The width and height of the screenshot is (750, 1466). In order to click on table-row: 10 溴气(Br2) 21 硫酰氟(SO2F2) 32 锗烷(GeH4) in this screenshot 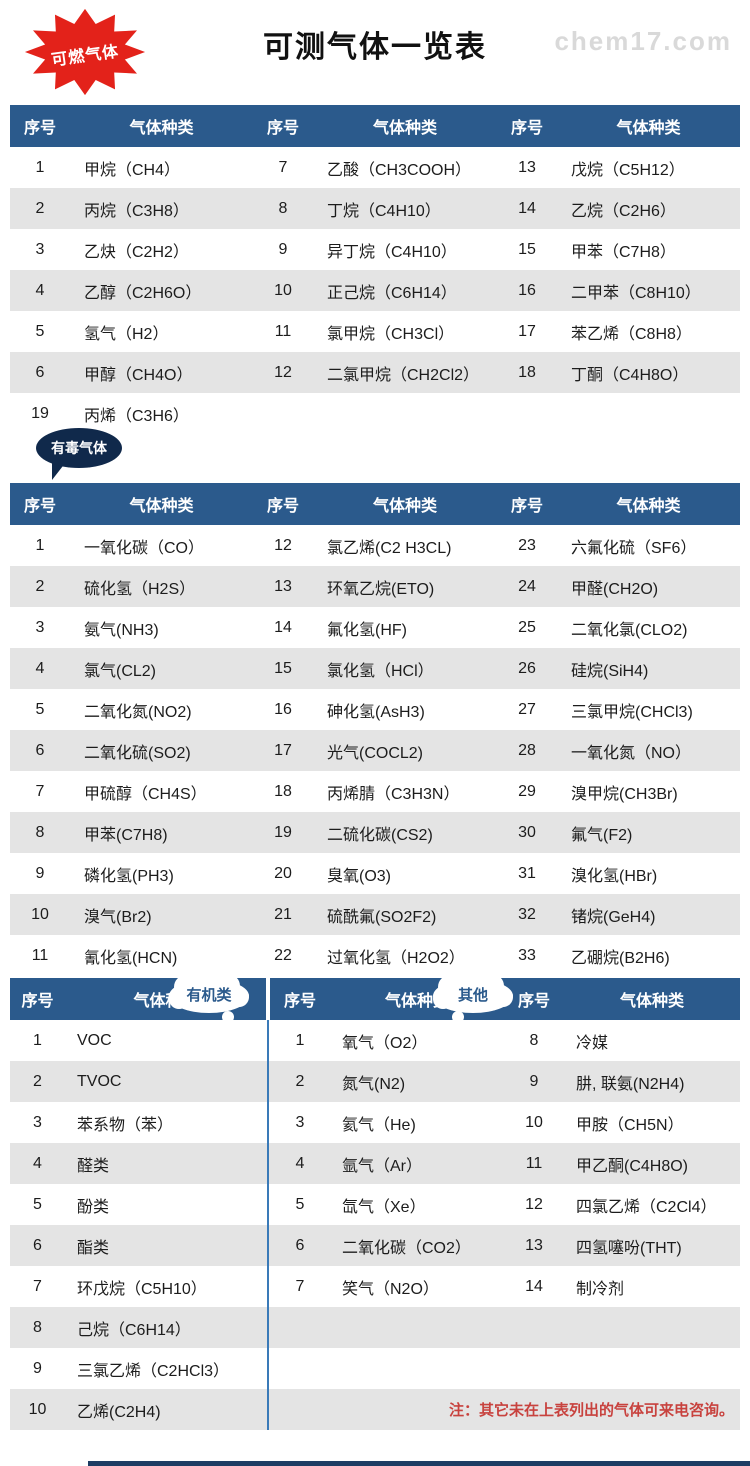, I will do `click(375, 914)`.